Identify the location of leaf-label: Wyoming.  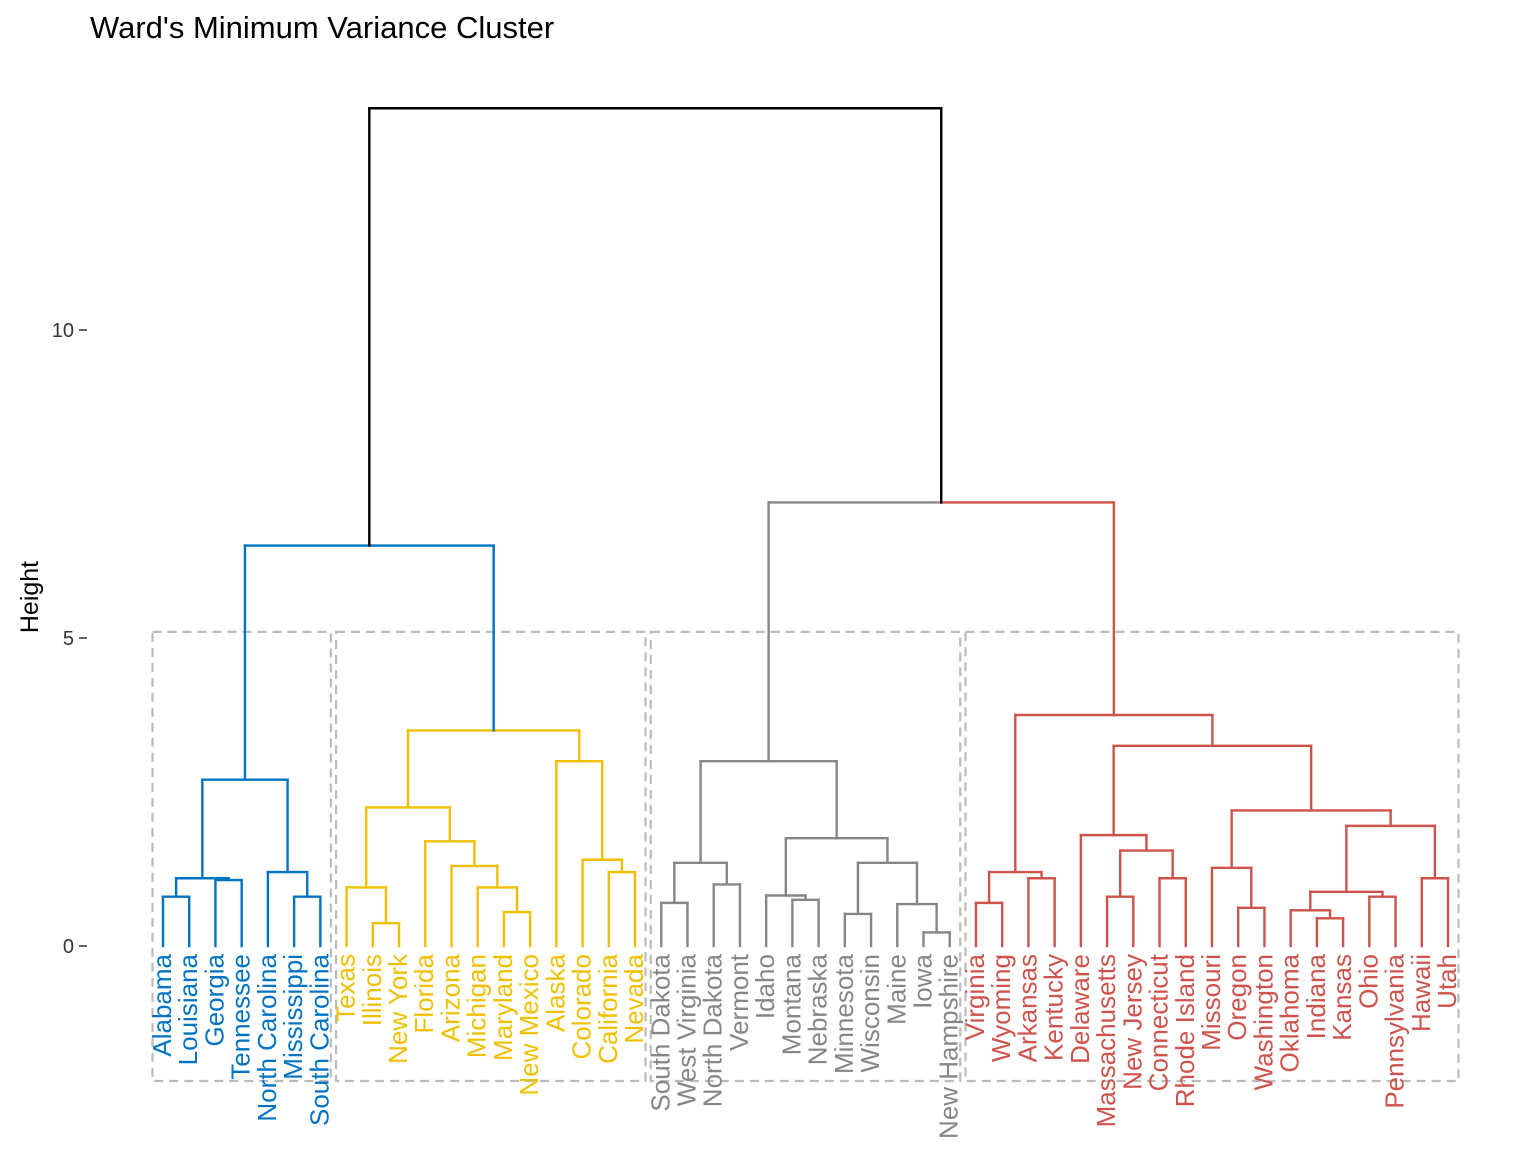
(1001, 1008).